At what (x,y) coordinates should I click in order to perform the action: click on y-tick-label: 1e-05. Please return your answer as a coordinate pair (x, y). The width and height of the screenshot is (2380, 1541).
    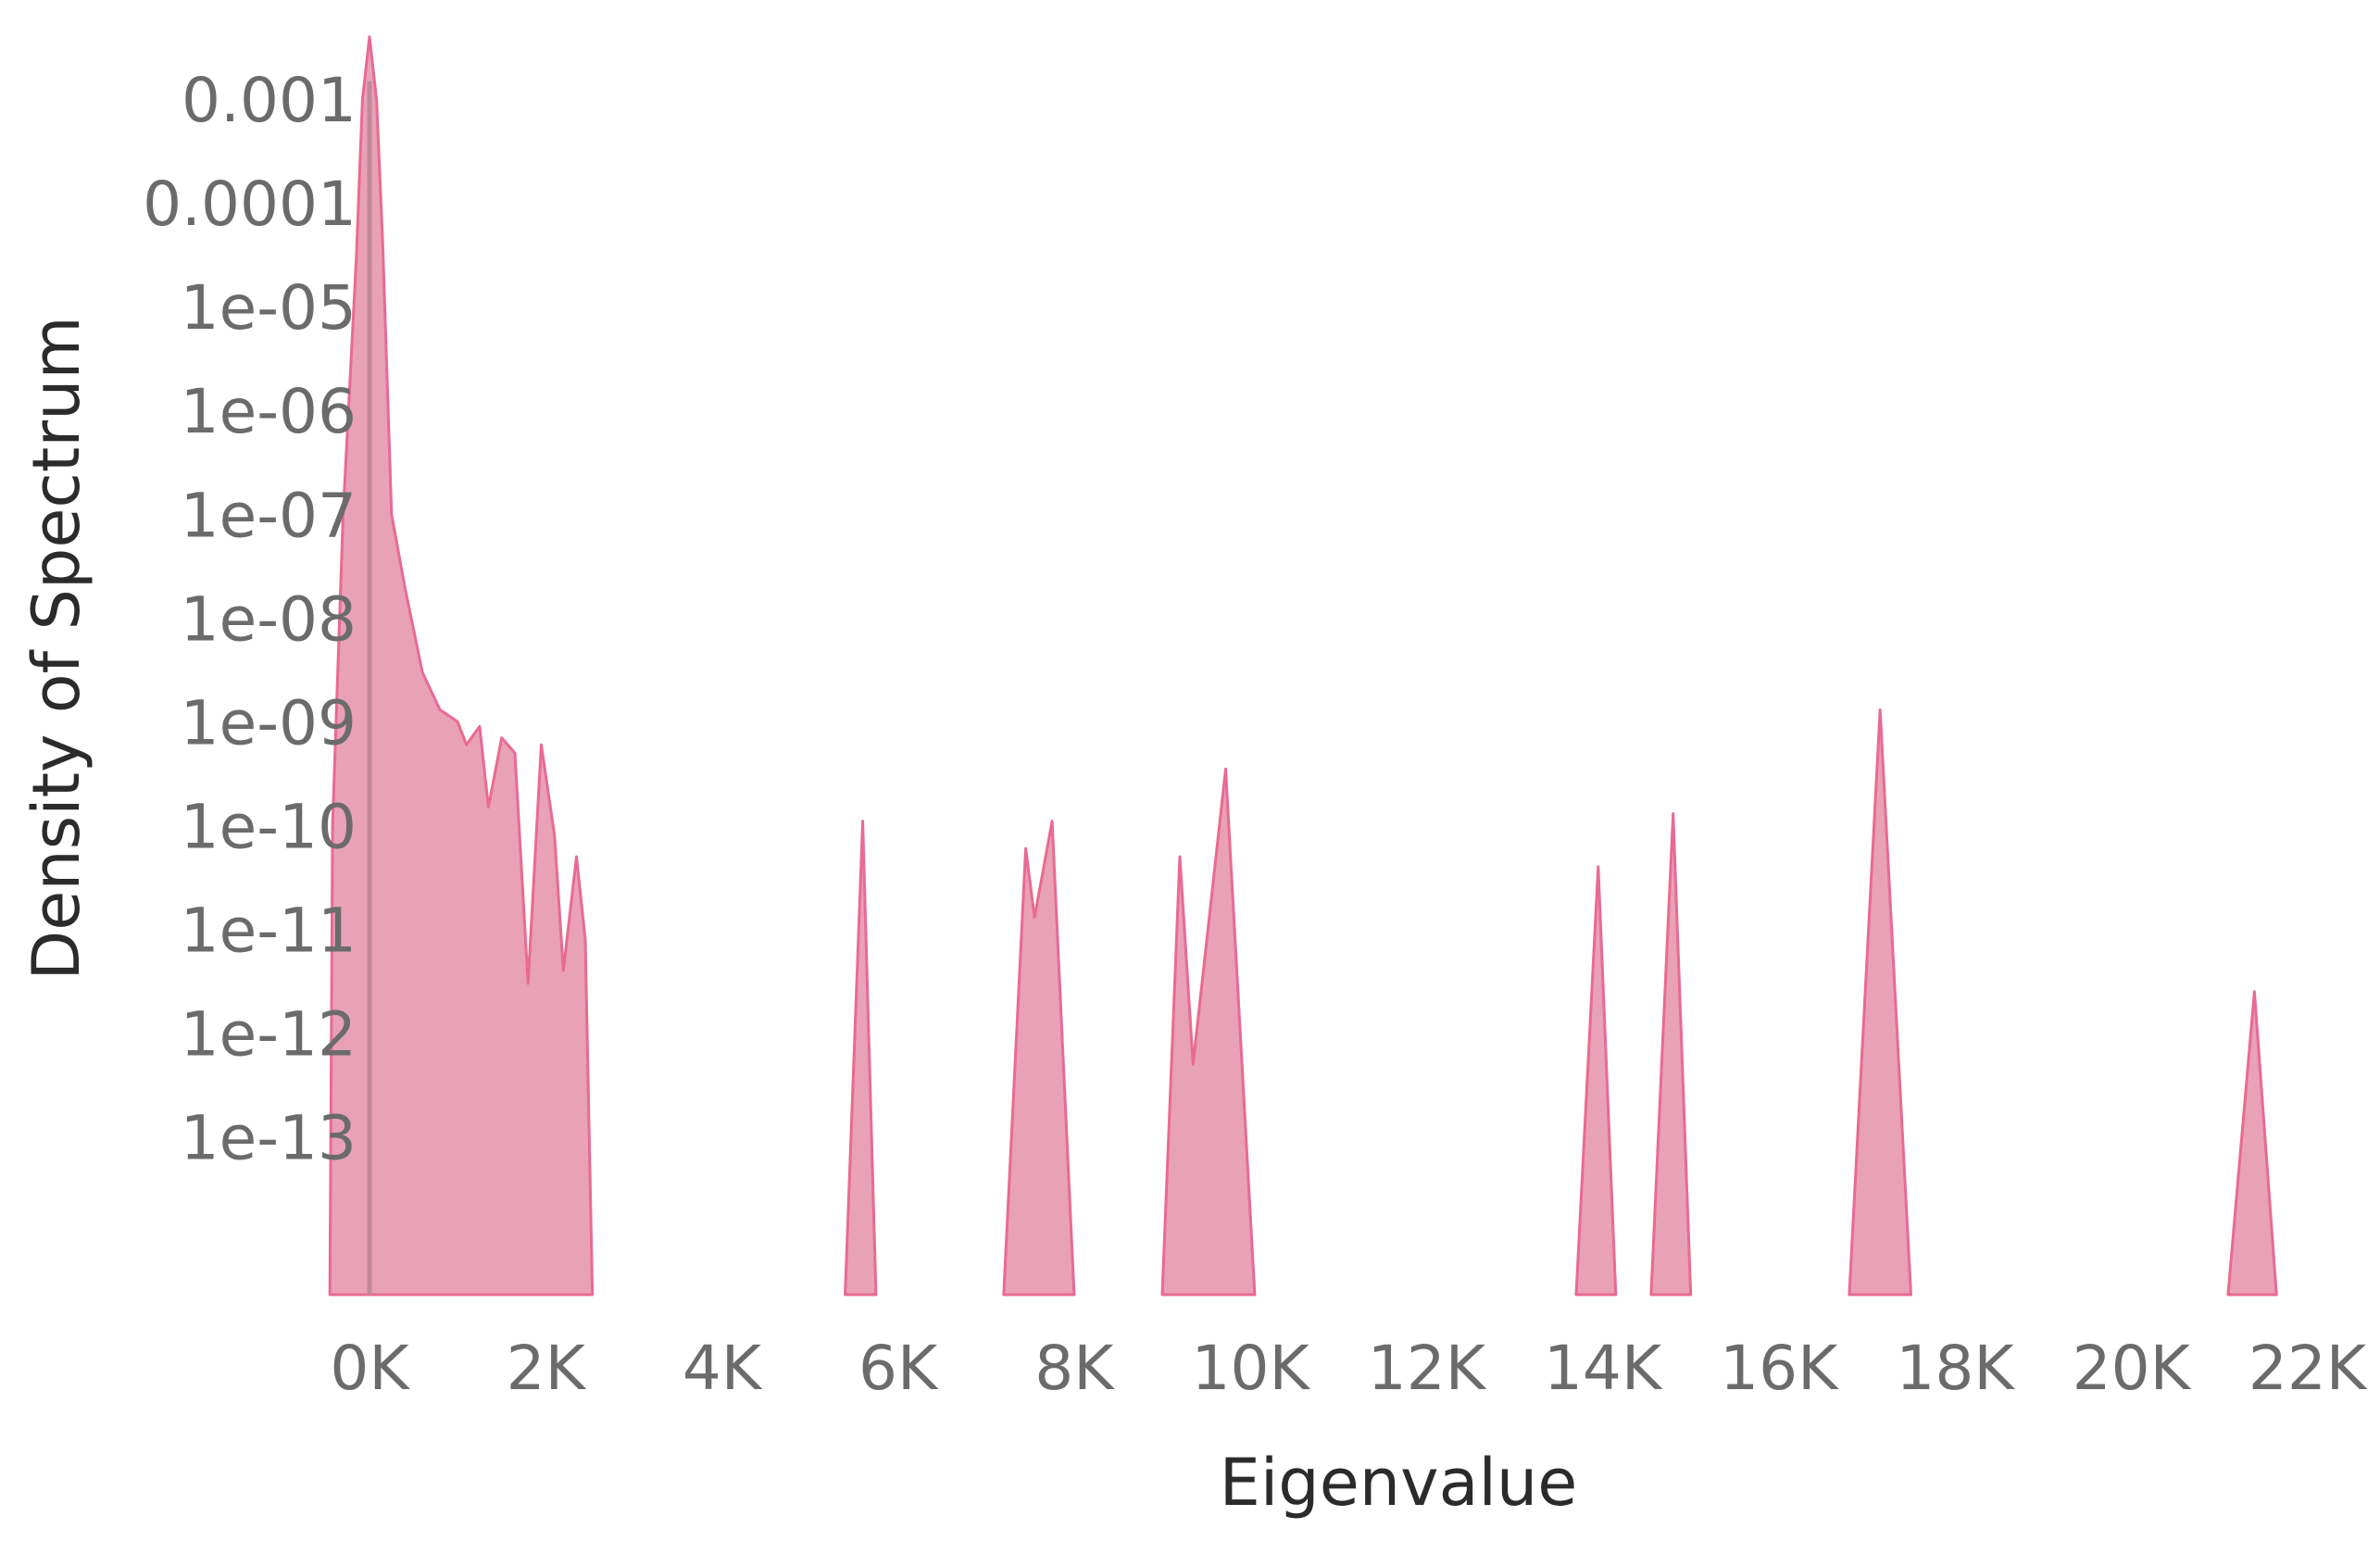
    Looking at the image, I should click on (269, 308).